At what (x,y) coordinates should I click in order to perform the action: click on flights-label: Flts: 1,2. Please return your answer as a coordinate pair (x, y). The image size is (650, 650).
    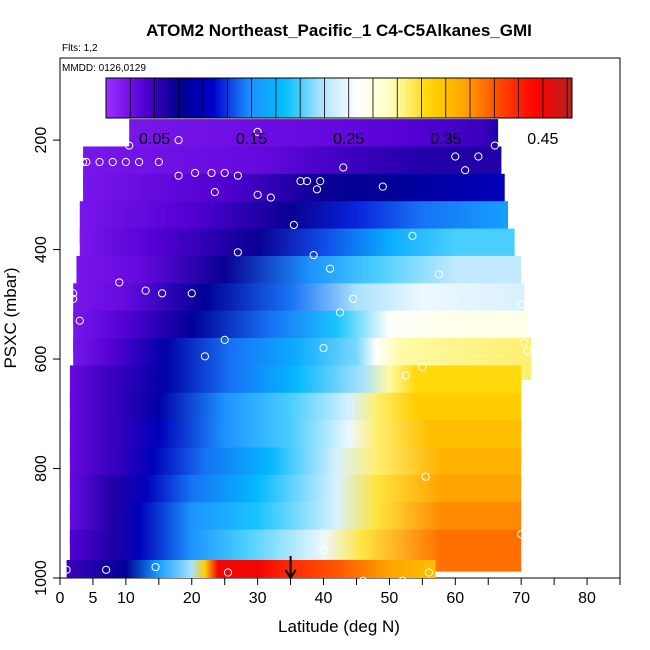
    Looking at the image, I should click on (80, 48).